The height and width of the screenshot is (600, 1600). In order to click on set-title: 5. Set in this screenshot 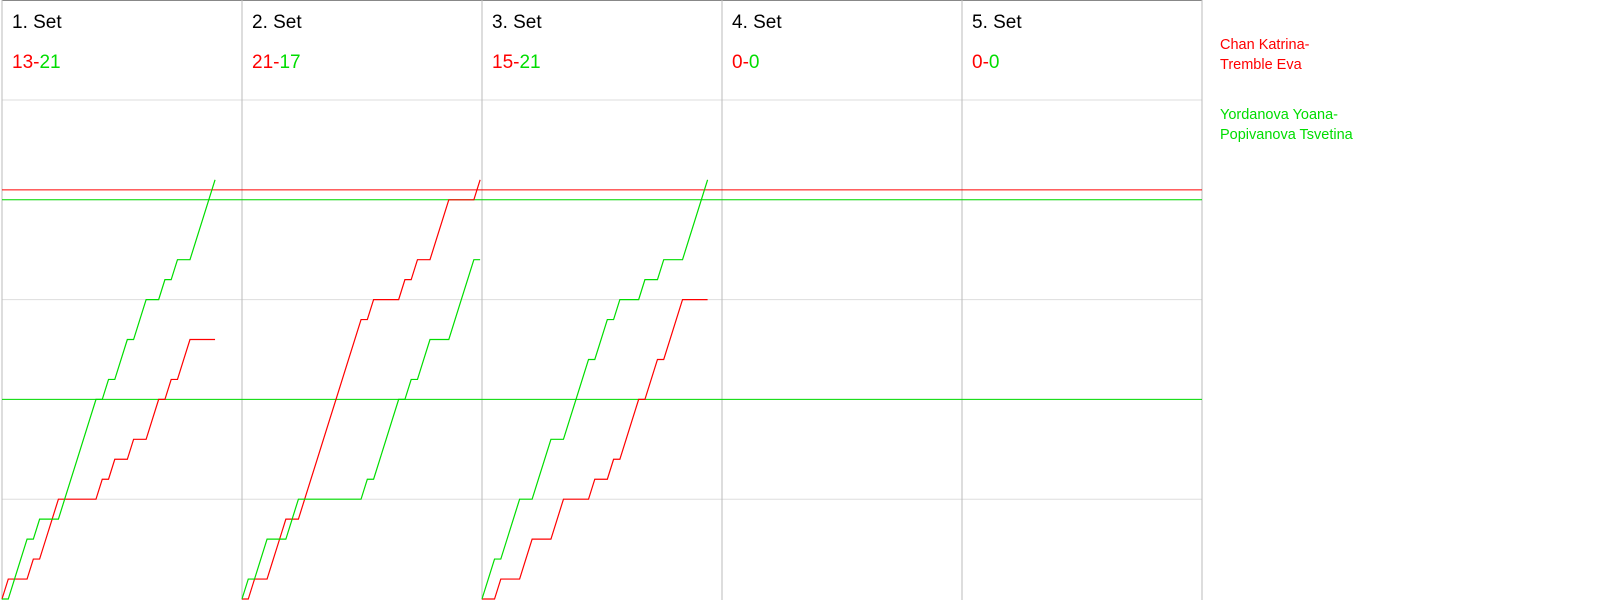, I will do `click(997, 22)`.